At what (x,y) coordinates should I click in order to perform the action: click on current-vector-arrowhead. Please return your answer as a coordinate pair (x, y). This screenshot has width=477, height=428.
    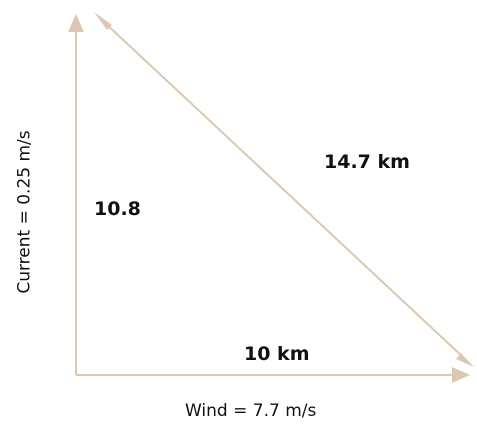
    Looking at the image, I should click on (76, 23).